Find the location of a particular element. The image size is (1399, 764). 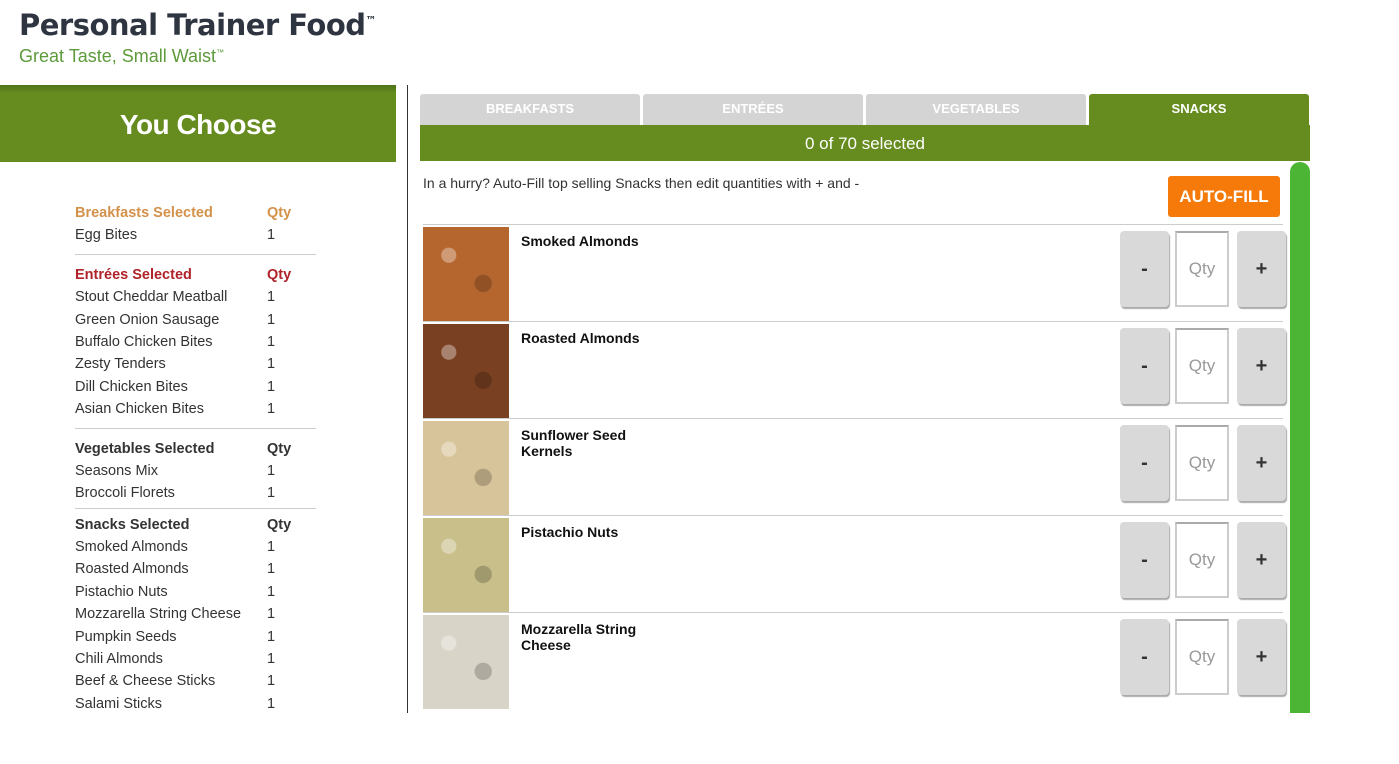

group-title: Breakfasts Selected is located at coordinates (144, 213).